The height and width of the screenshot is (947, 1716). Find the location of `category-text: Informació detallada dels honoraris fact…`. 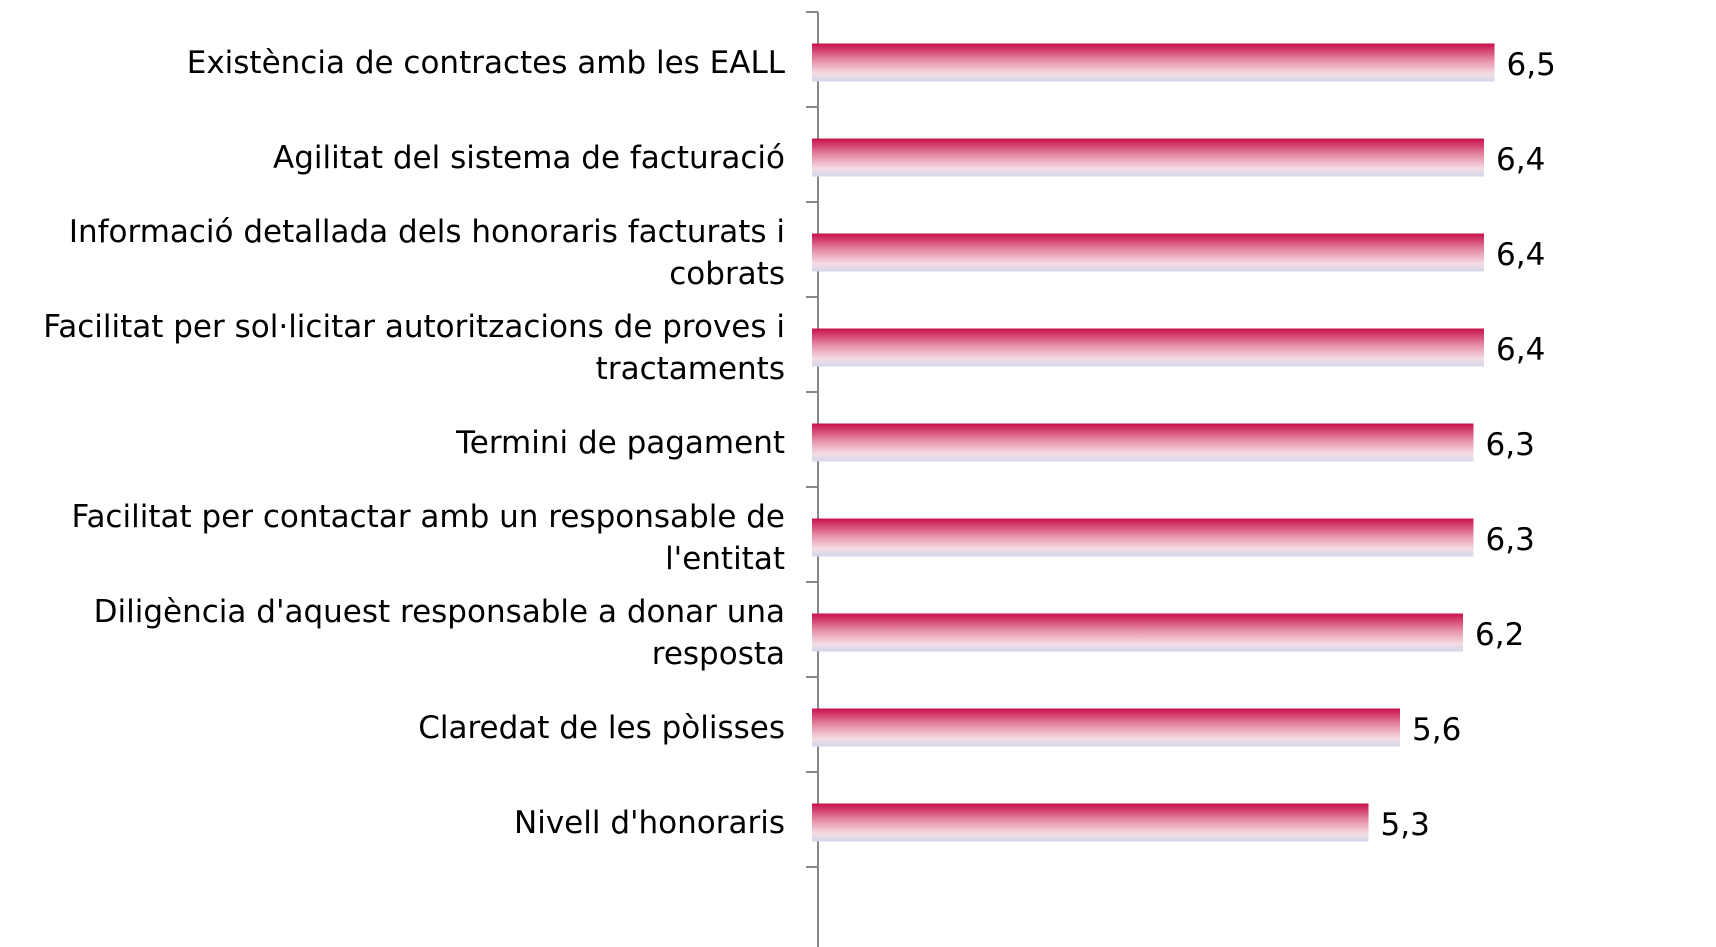

category-text: Informació detallada dels honoraris fact… is located at coordinates (426, 252).